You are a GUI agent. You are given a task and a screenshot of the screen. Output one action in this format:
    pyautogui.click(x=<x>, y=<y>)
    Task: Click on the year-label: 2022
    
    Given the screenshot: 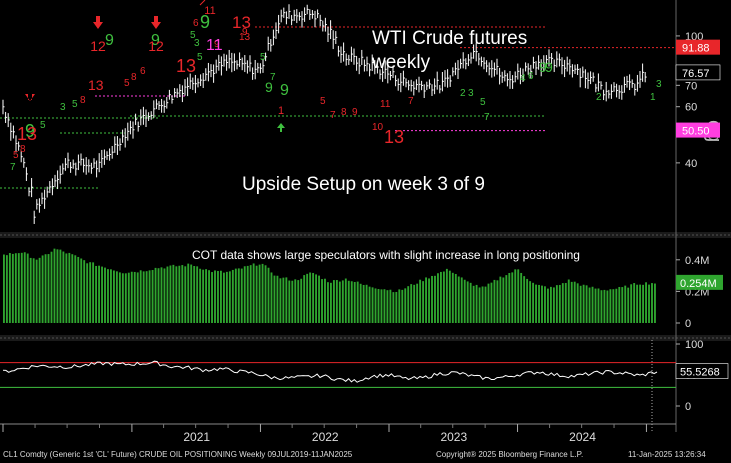 What is the action you would take?
    pyautogui.click(x=325, y=437)
    